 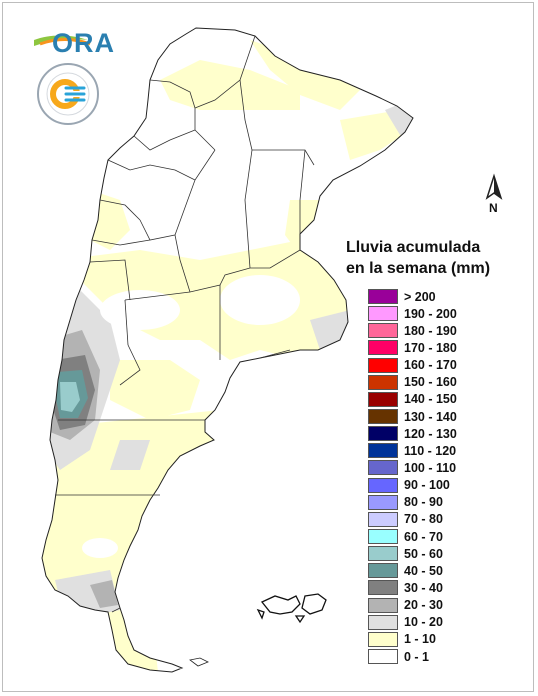 I want to click on north-arrow-label: N, so click(x=493, y=208).